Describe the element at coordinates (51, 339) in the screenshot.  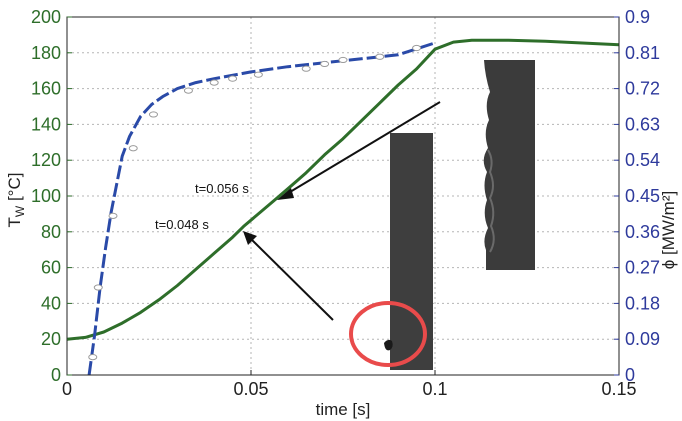
I see `y-left-tick-label: 20` at that location.